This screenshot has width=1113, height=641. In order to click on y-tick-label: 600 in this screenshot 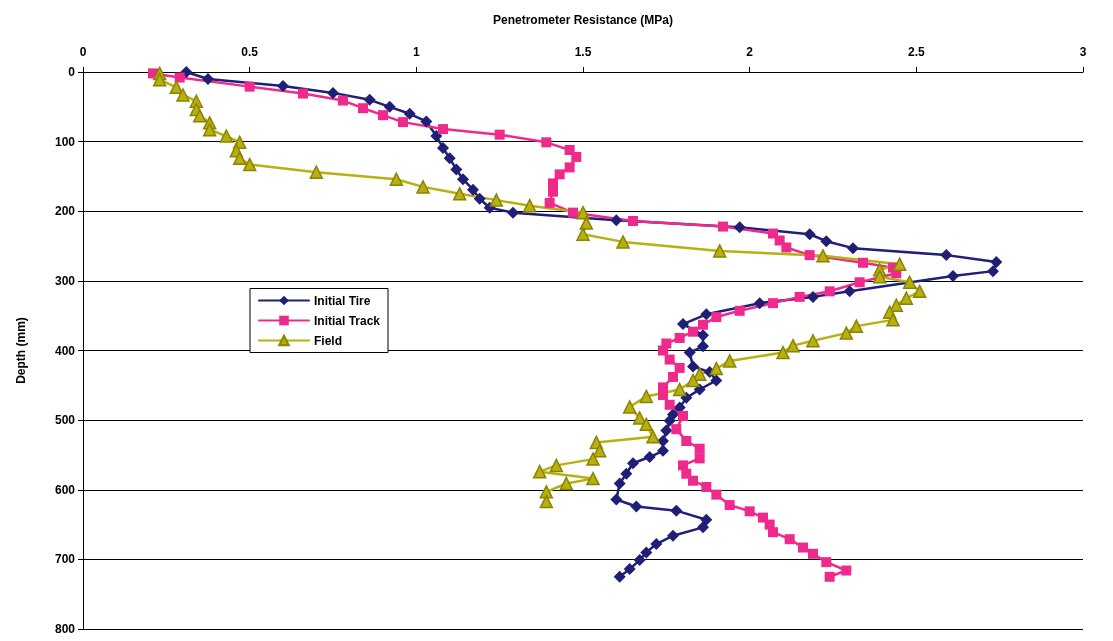, I will do `click(65, 489)`.